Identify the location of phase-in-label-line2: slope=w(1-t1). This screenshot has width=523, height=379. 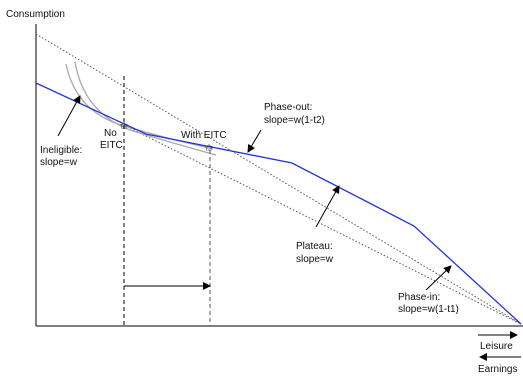
(428, 309).